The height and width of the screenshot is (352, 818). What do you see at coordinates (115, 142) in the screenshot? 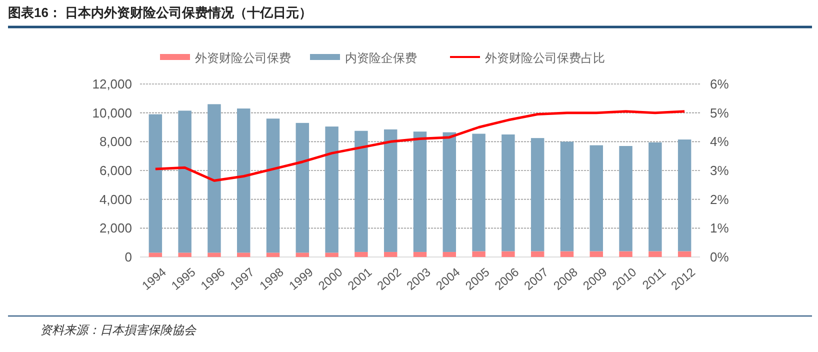
I see `y-tick-label: 8,000` at bounding box center [115, 142].